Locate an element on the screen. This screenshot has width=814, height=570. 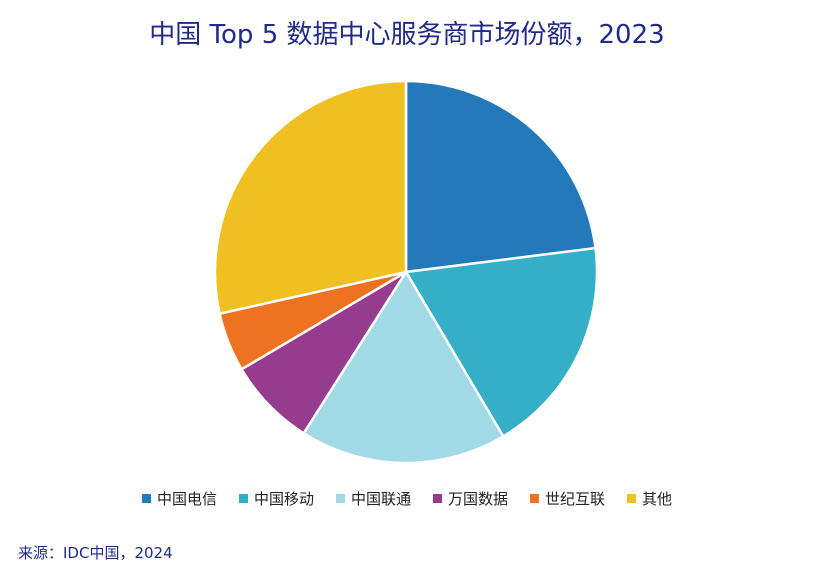
legend-item-china-telecom: 中国电信 is located at coordinates (179, 498).